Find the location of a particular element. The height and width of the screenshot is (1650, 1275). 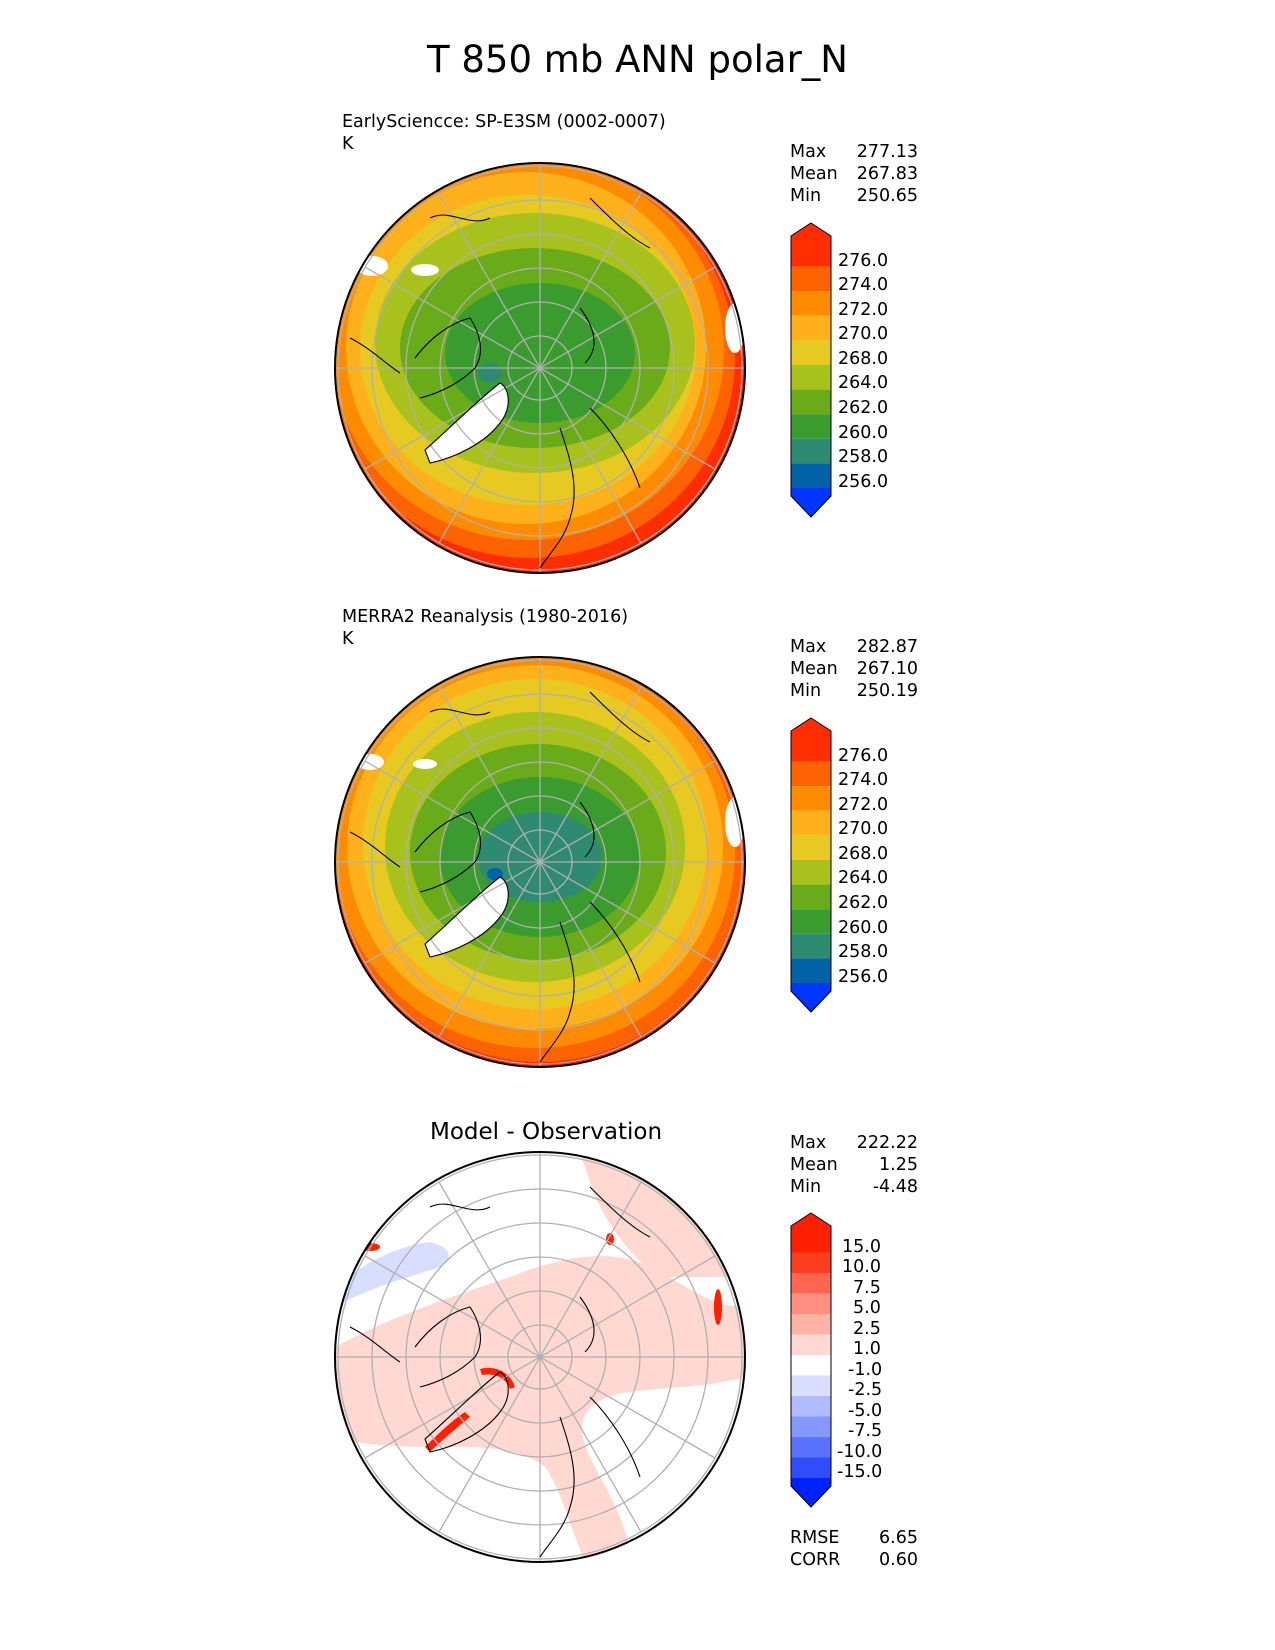

cbar1-tick: 272.0 is located at coordinates (863, 310).